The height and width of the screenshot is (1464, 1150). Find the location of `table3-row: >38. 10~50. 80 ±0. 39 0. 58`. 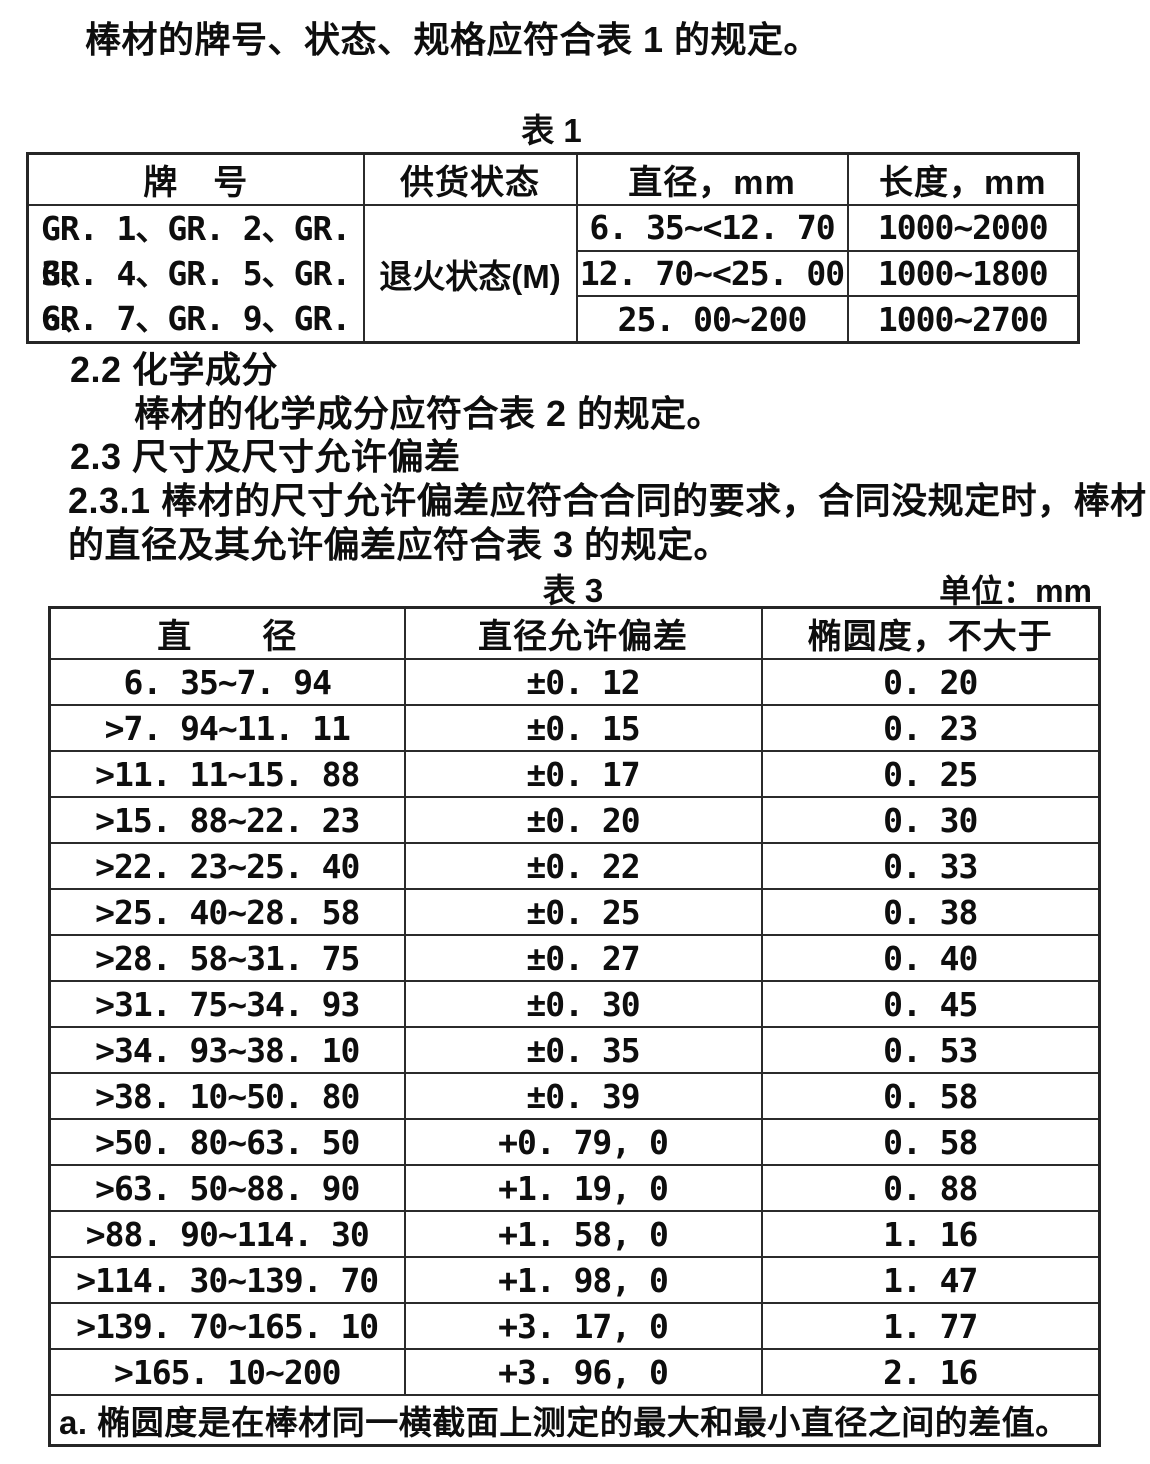

table3-row: >38. 10~50. 80 ±0. 39 0. 58 is located at coordinates (574, 1096).